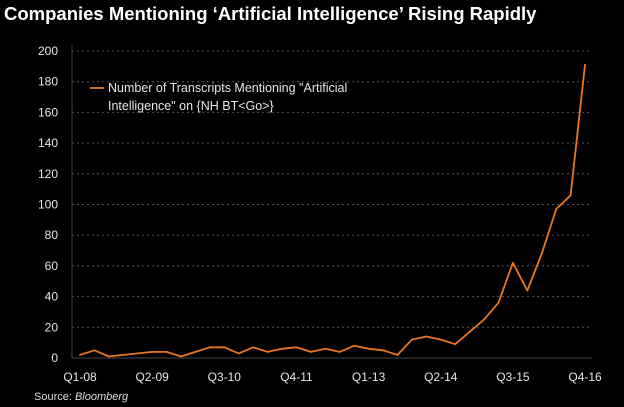  What do you see at coordinates (52, 266) in the screenshot?
I see `y-tick-label: 60` at bounding box center [52, 266].